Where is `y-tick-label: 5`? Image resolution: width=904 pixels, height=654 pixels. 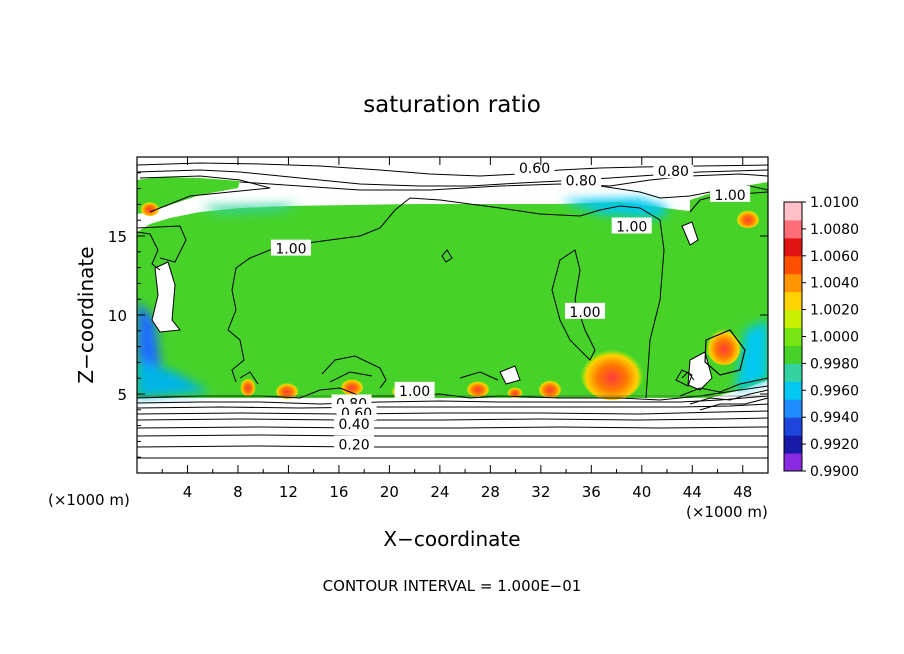 y-tick-label: 5 is located at coordinates (122, 395).